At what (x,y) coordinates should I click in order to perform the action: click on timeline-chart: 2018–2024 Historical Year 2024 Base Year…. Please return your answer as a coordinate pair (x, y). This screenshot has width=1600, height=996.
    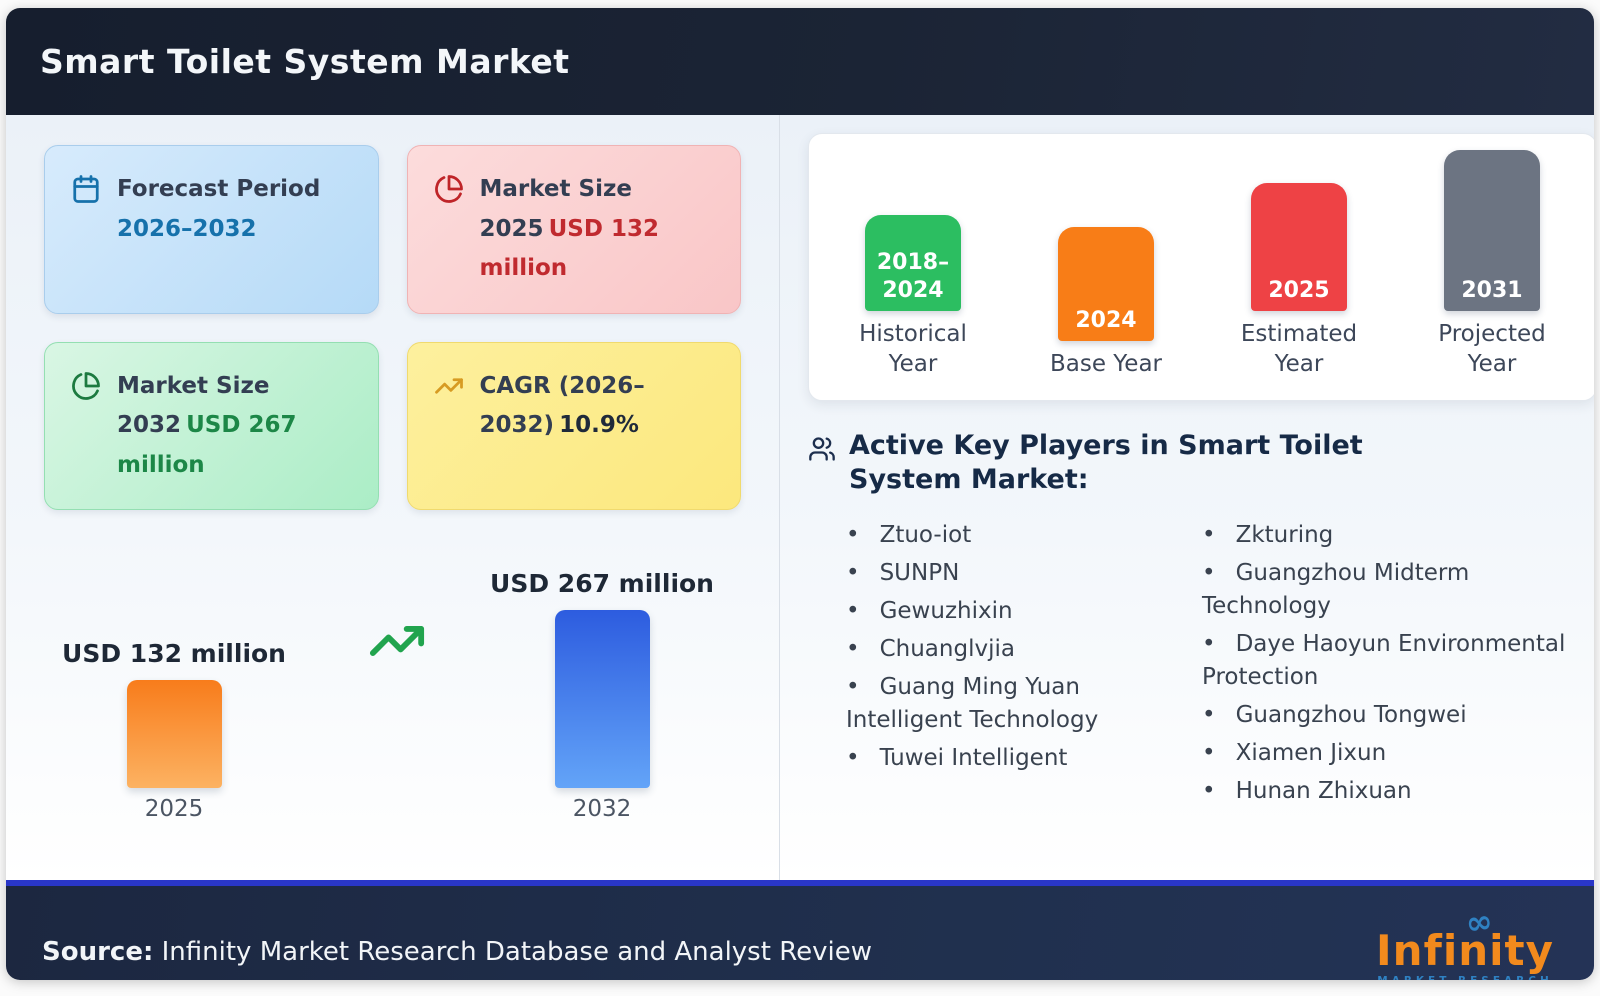
    Looking at the image, I should click on (1201, 267).